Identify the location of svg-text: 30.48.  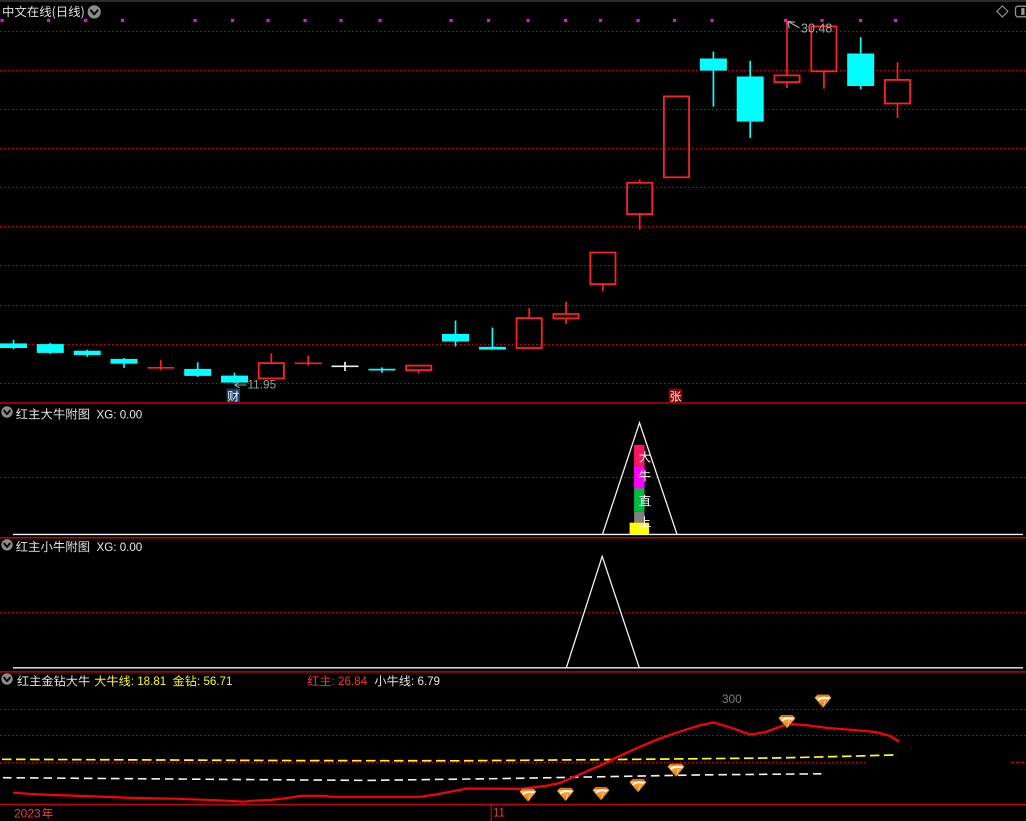
(816, 29).